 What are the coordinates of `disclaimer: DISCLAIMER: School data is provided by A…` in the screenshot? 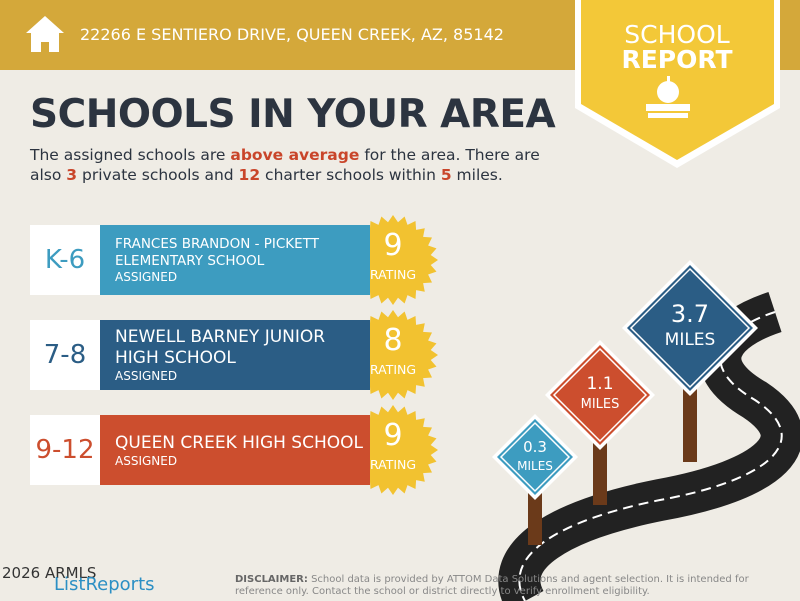 It's located at (505, 586).